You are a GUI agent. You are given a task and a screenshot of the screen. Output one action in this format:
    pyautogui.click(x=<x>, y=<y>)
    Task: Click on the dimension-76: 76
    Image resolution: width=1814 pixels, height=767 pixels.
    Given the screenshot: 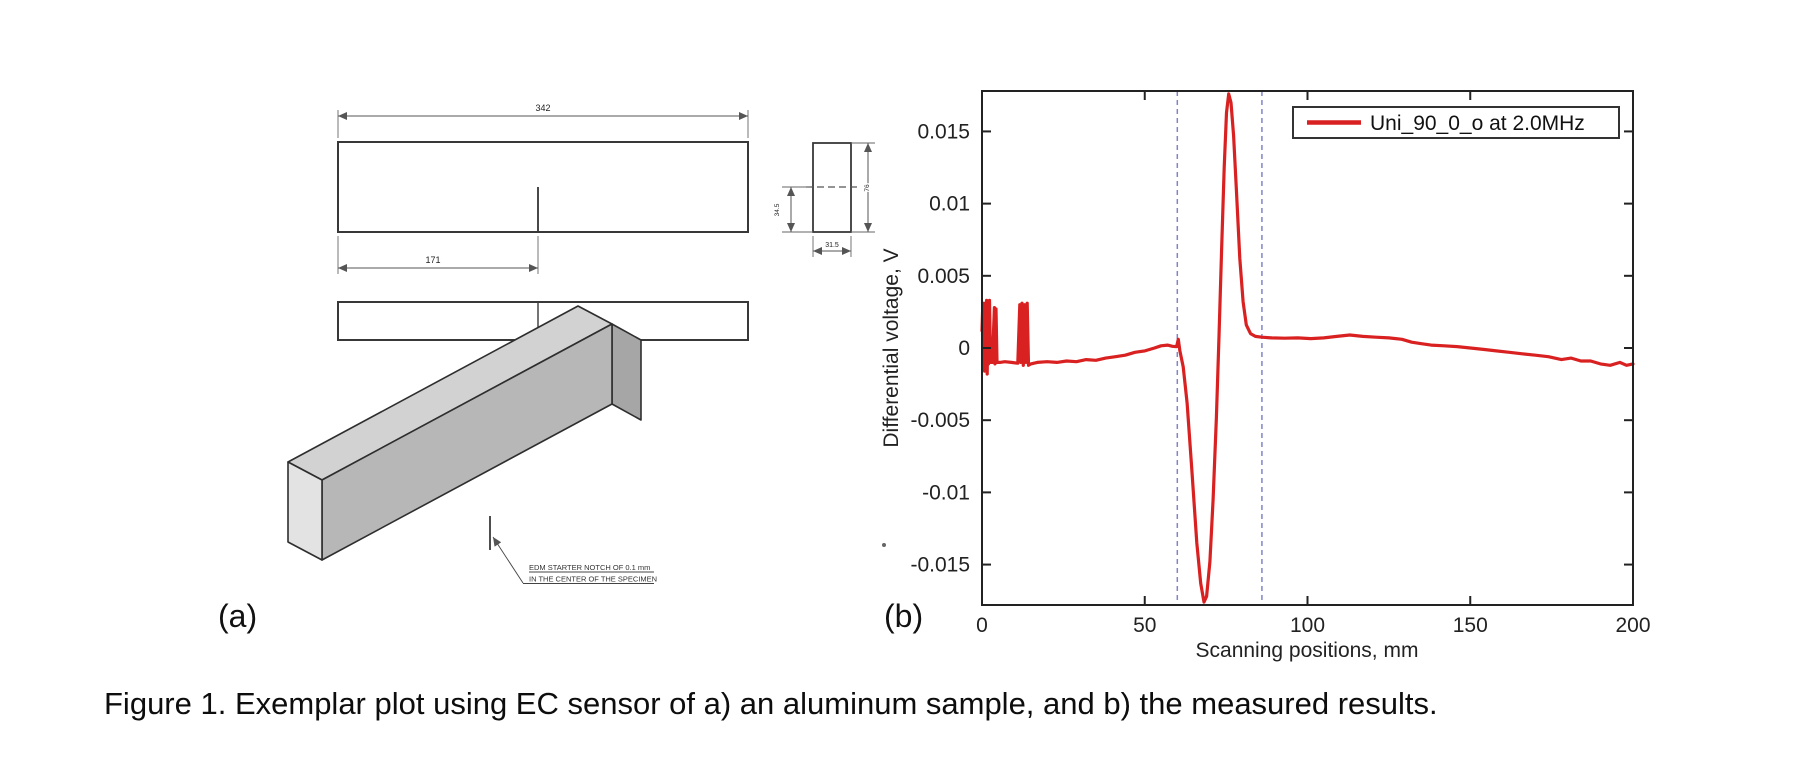 What is the action you would take?
    pyautogui.click(x=863, y=187)
    